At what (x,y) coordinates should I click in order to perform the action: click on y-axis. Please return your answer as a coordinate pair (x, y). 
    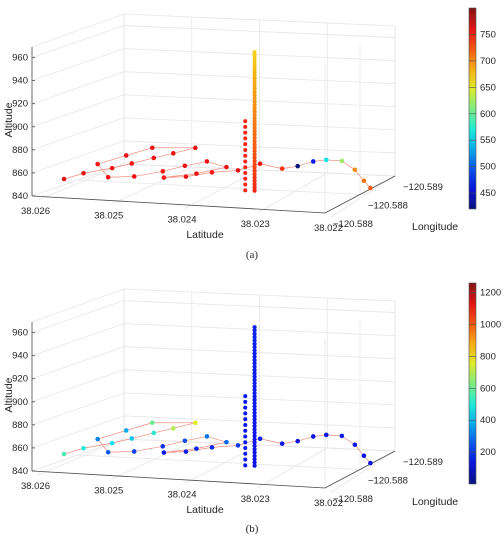
    Looking at the image, I should click on (360, 469).